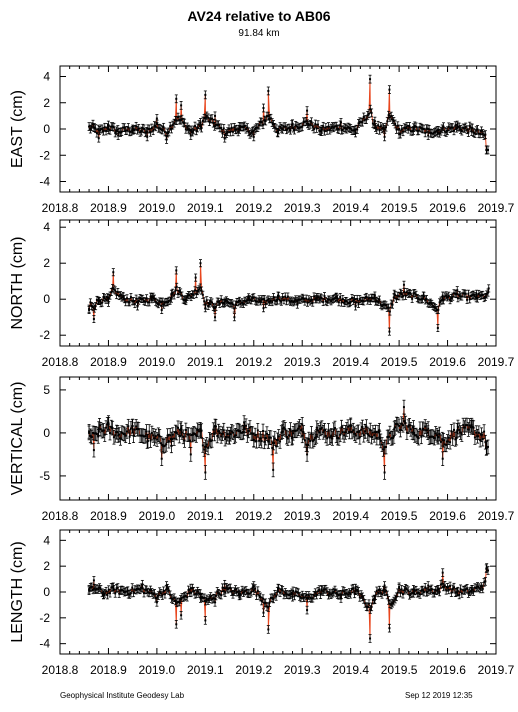 The image size is (518, 712). Describe the element at coordinates (157, 516) in the screenshot. I see `x-tick-label: 2019.0` at that location.